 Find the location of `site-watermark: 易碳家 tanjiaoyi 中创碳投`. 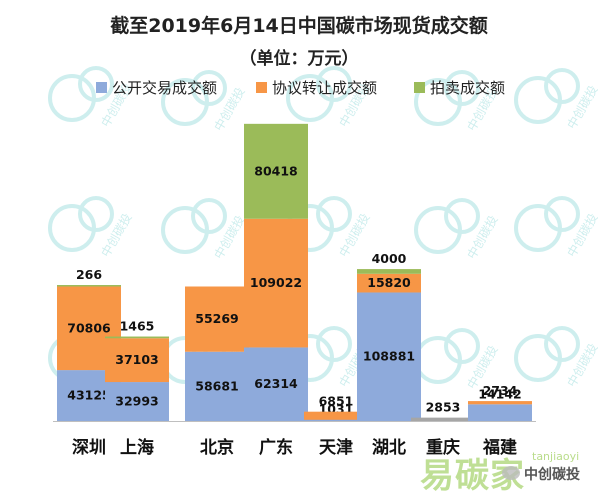

site-watermark: 易碳家 tanjiaoyi 中创碳投 is located at coordinates (508, 471).